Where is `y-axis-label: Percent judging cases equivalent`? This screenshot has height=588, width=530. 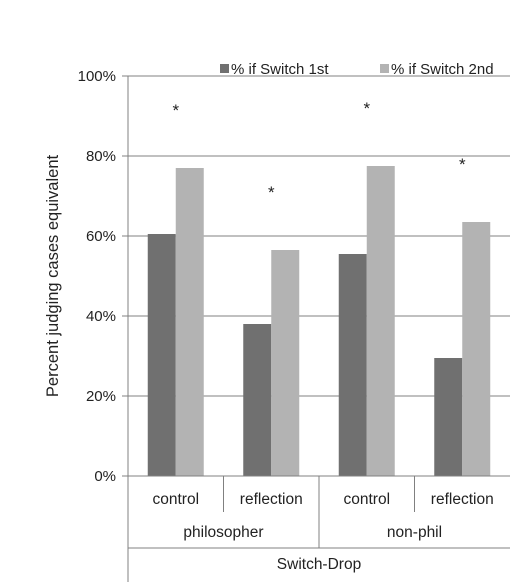 y-axis-label: Percent judging cases equivalent is located at coordinates (53, 276).